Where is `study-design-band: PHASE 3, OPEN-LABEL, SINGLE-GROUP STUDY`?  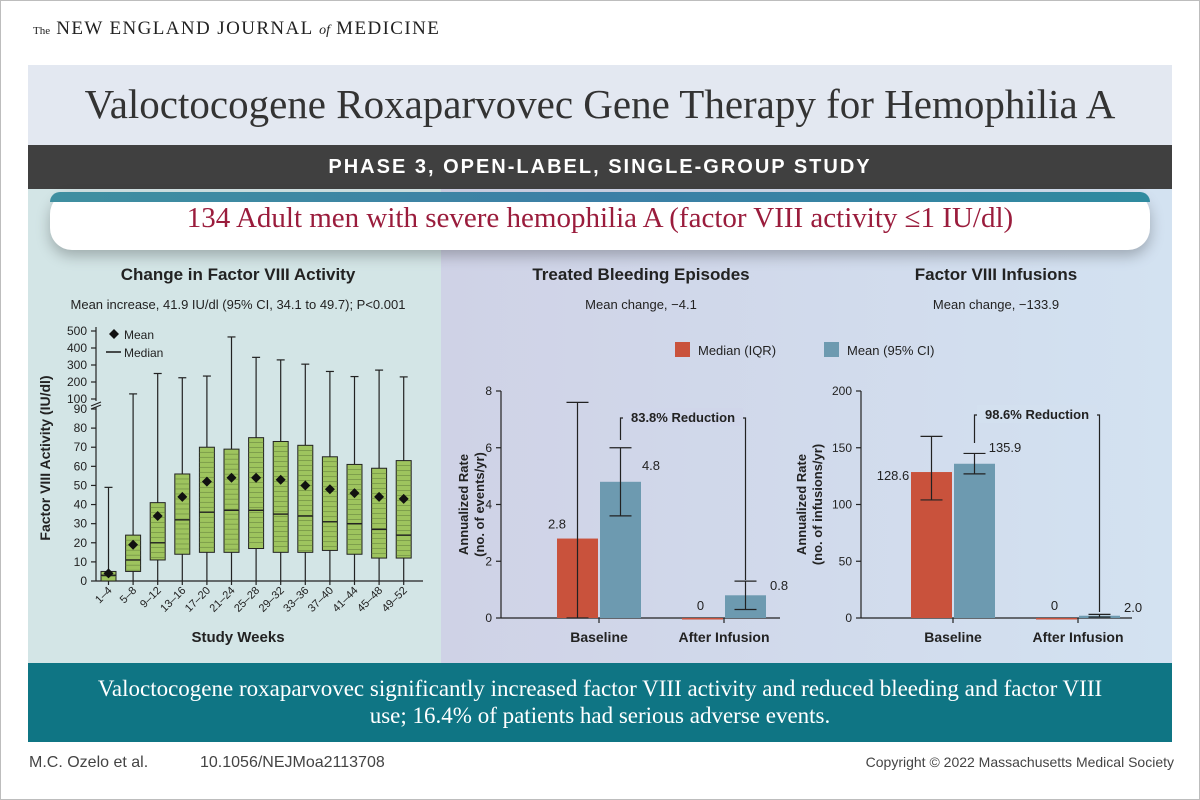 study-design-band: PHASE 3, OPEN-LABEL, SINGLE-GROUP STUDY is located at coordinates (600, 167).